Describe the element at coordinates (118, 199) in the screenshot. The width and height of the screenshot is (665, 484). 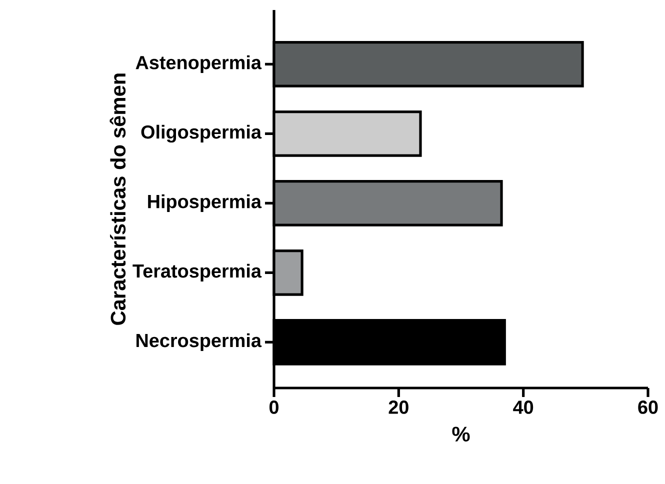
I see `y-axis-title: Características do sêmen` at that location.